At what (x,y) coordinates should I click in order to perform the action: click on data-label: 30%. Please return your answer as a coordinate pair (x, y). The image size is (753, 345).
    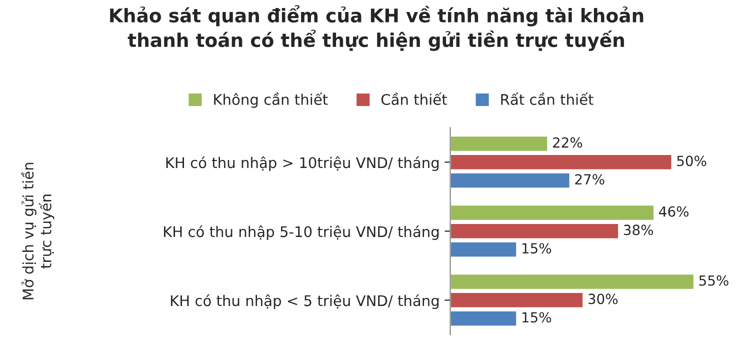
    Looking at the image, I should click on (603, 299).